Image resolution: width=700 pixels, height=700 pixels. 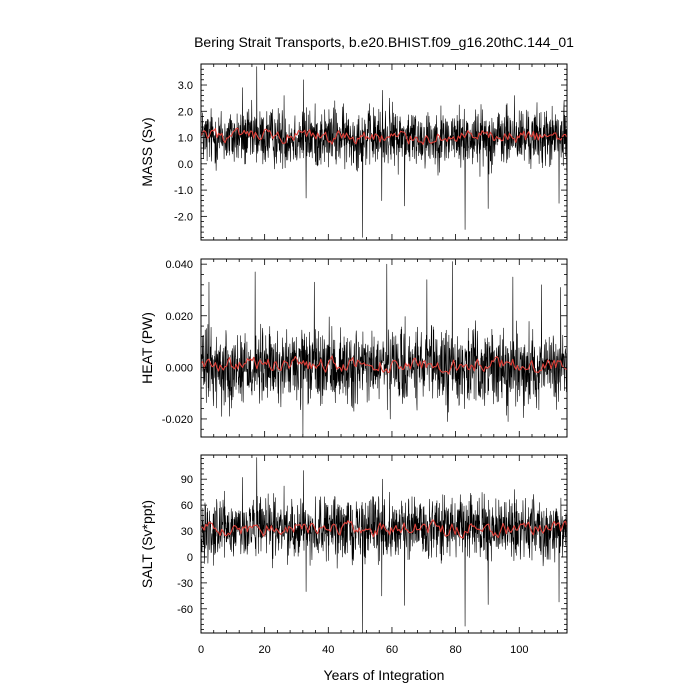 What do you see at coordinates (392, 650) in the screenshot?
I see `x-tick-label: 60` at bounding box center [392, 650].